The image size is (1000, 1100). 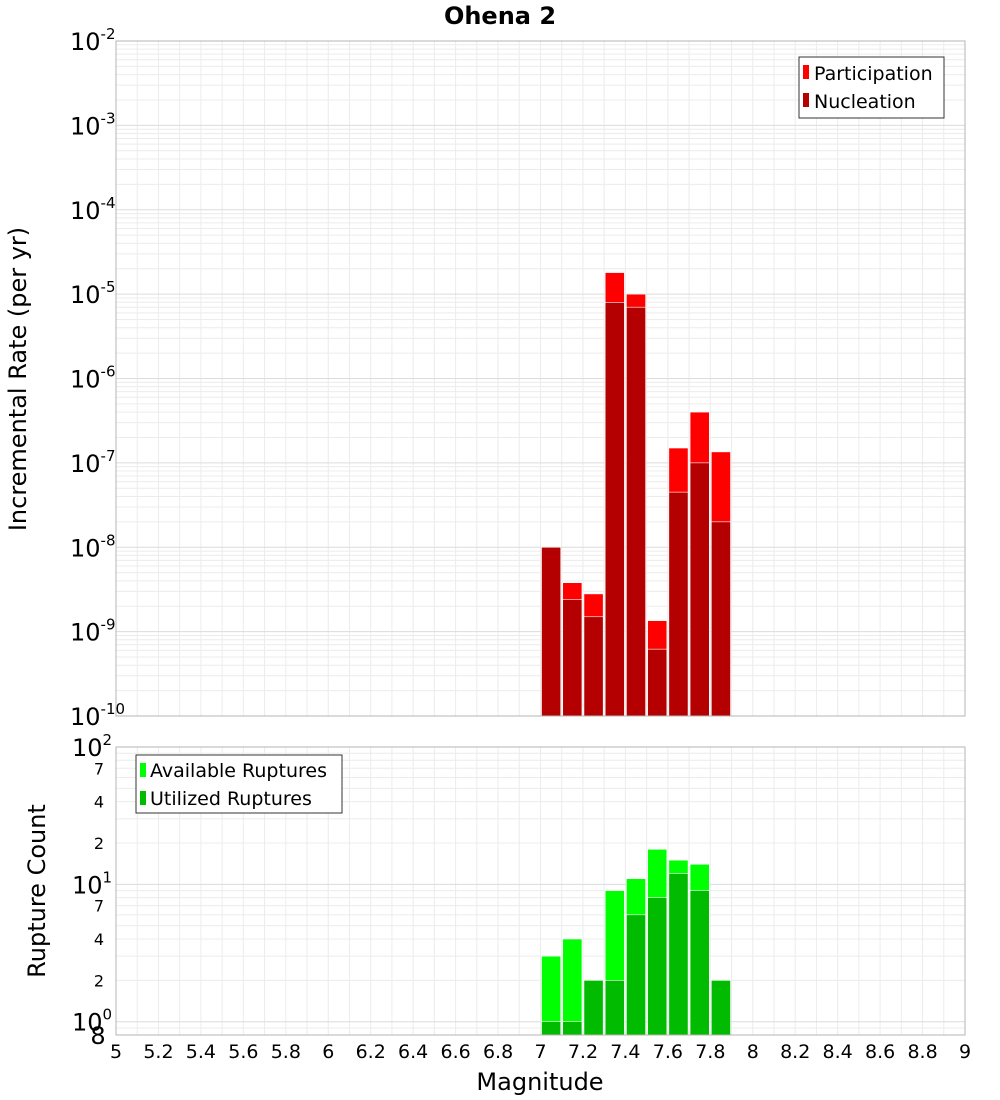 I want to click on x-tick-label: 7.4, so click(x=625, y=1052).